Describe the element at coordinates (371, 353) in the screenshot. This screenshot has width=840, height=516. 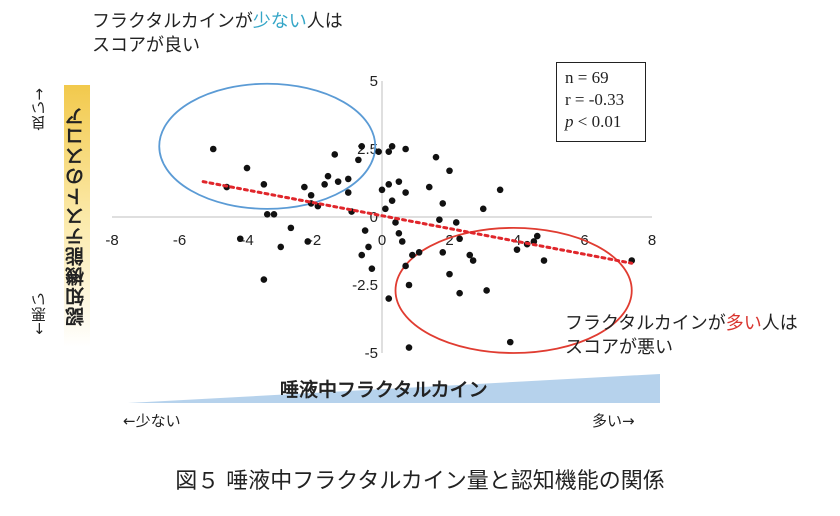
I see `y-tick-label: -5` at that location.